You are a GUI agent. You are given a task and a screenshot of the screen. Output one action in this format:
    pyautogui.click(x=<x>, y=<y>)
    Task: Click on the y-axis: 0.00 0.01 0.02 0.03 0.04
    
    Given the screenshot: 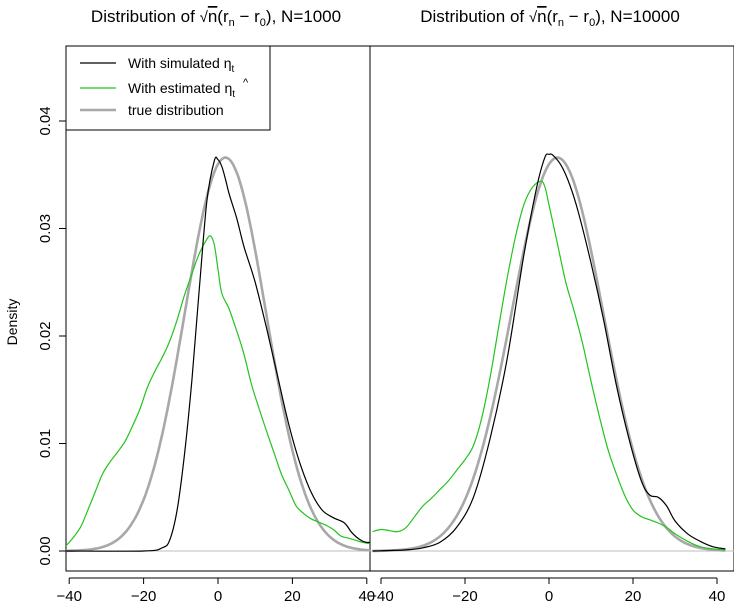 What is the action you would take?
    pyautogui.click(x=51, y=336)
    